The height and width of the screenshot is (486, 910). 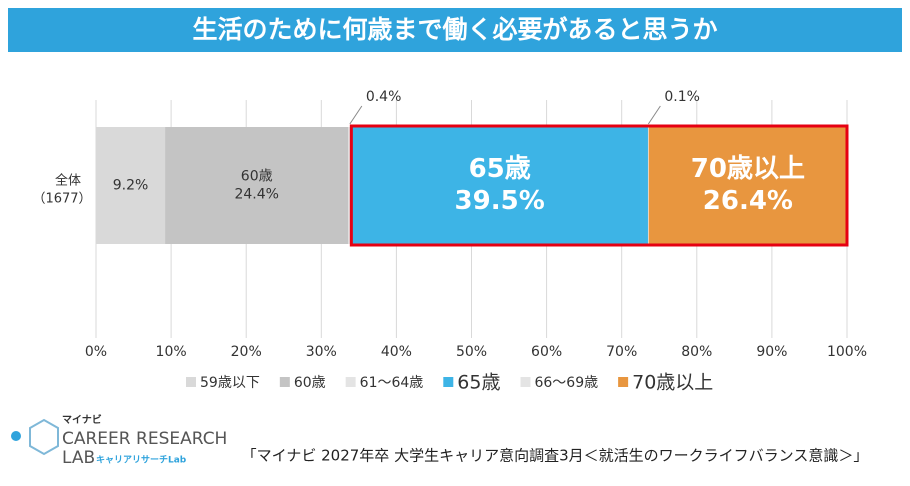 What do you see at coordinates (78, 458) in the screenshot?
I see `logo-line2: LAB` at bounding box center [78, 458].